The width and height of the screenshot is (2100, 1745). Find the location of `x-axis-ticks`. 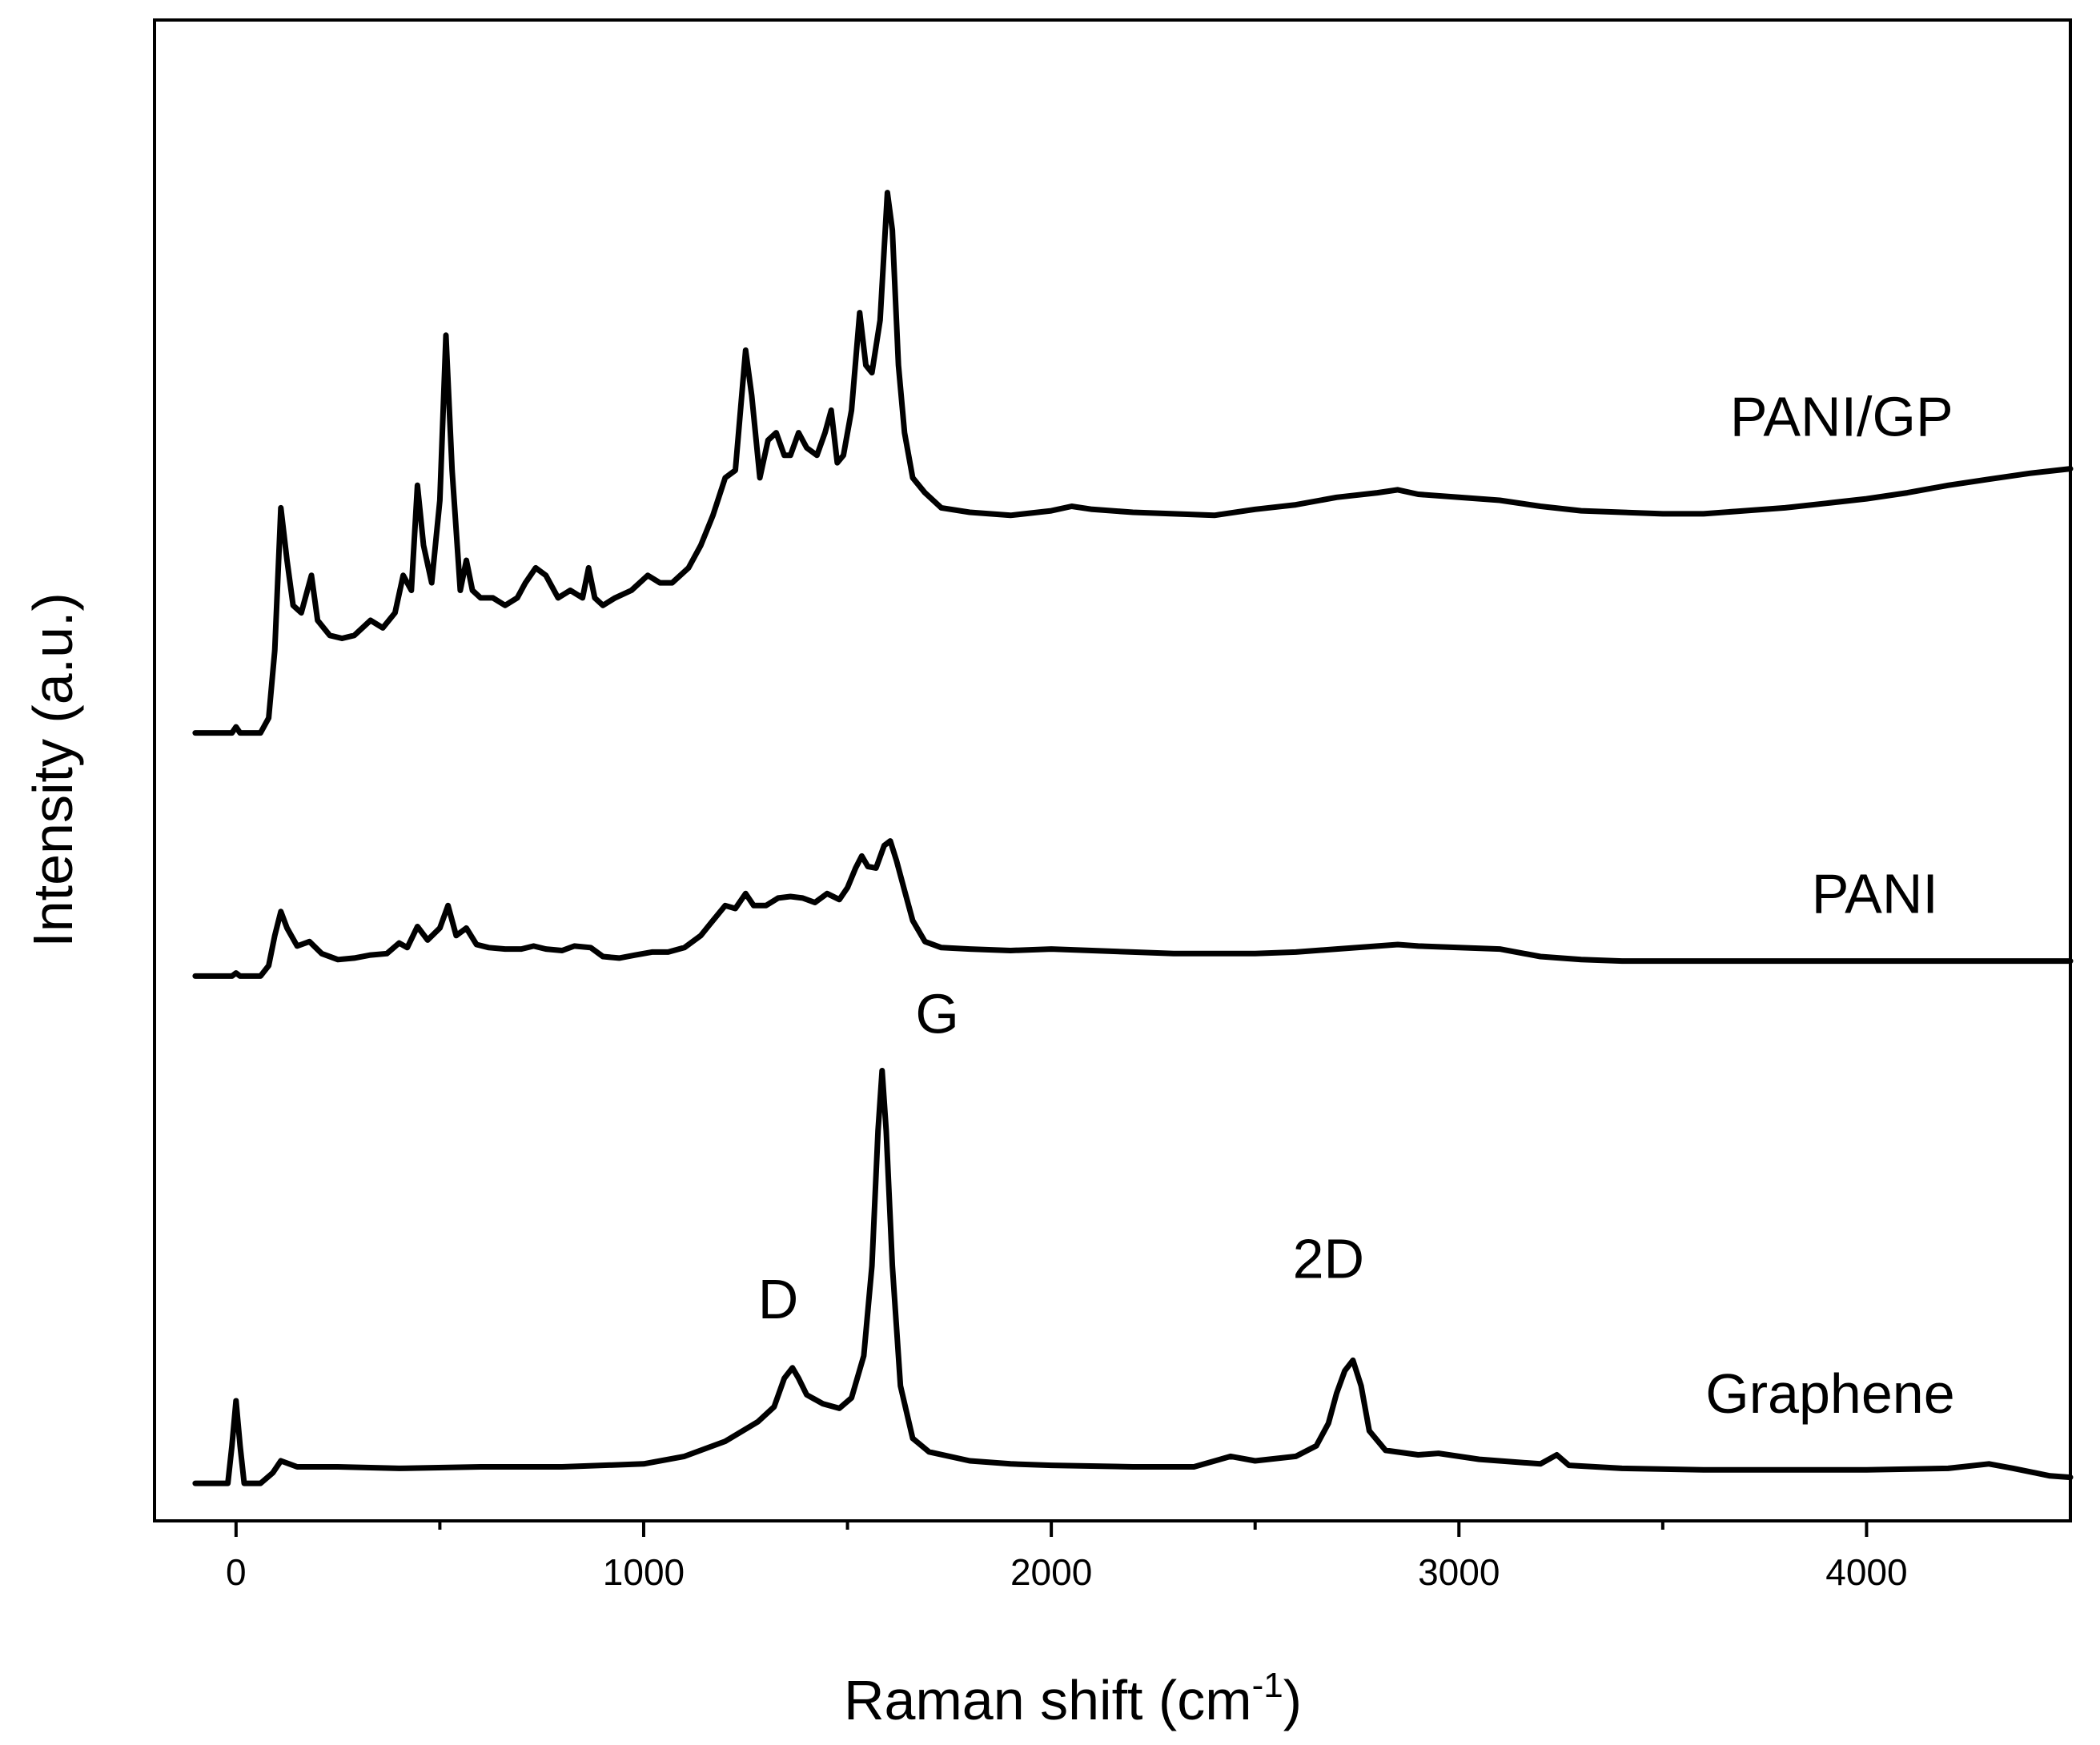

x-axis-ticks is located at coordinates (1051, 1529).